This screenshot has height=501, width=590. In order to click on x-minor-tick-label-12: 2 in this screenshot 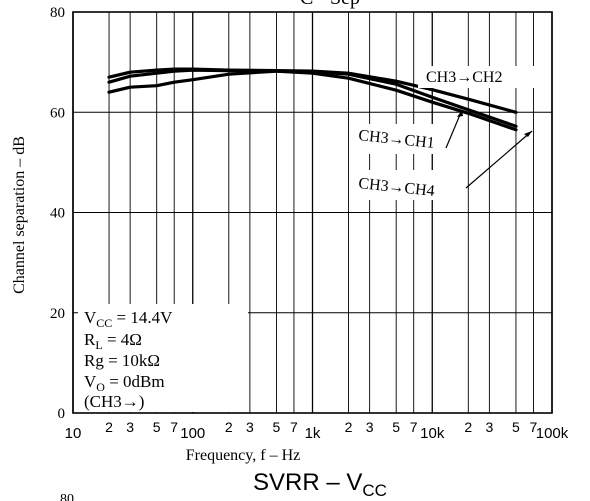, I will do `click(468, 427)`.